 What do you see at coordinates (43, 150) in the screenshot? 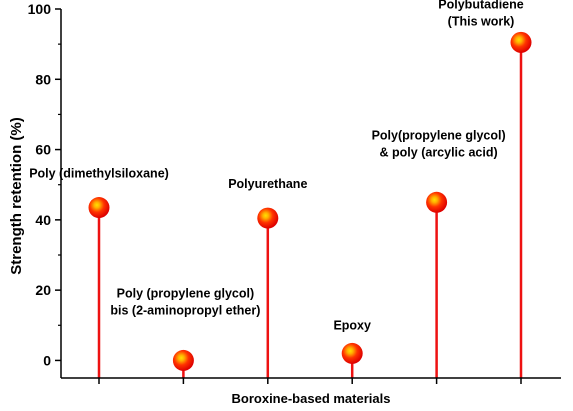
I see `y-tick-label: 60` at bounding box center [43, 150].